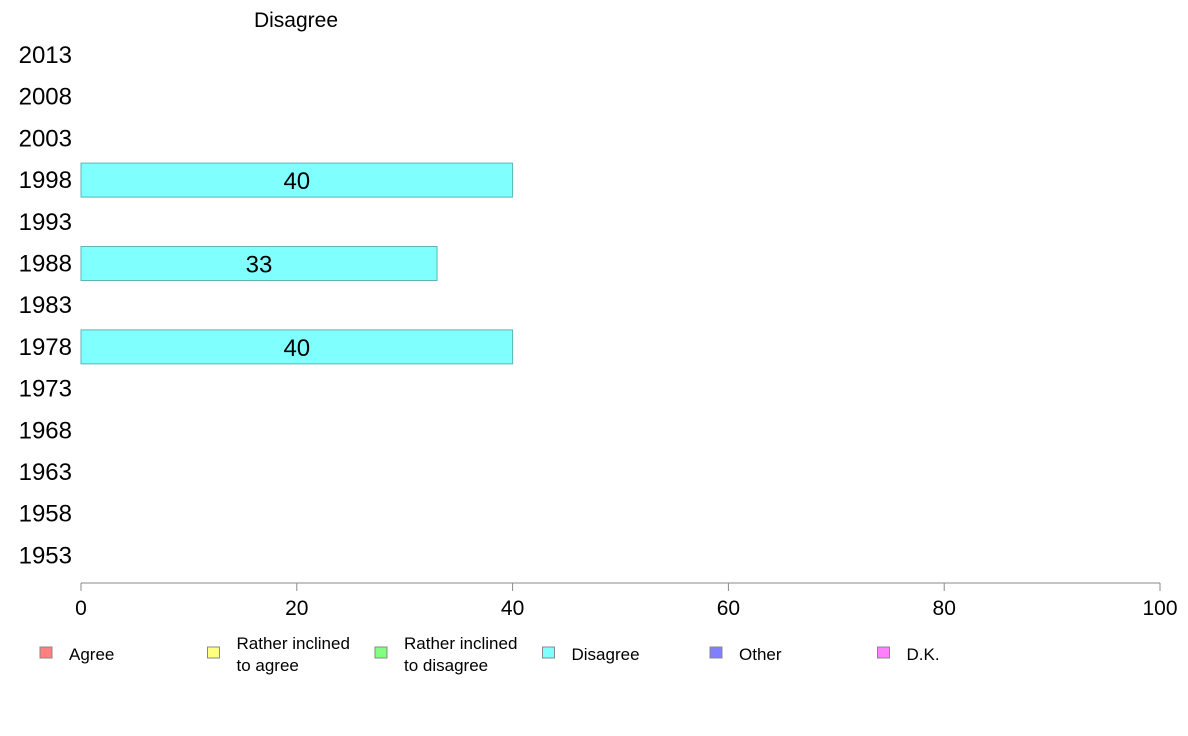  Describe the element at coordinates (45, 514) in the screenshot. I see `category-label: 1958` at that location.